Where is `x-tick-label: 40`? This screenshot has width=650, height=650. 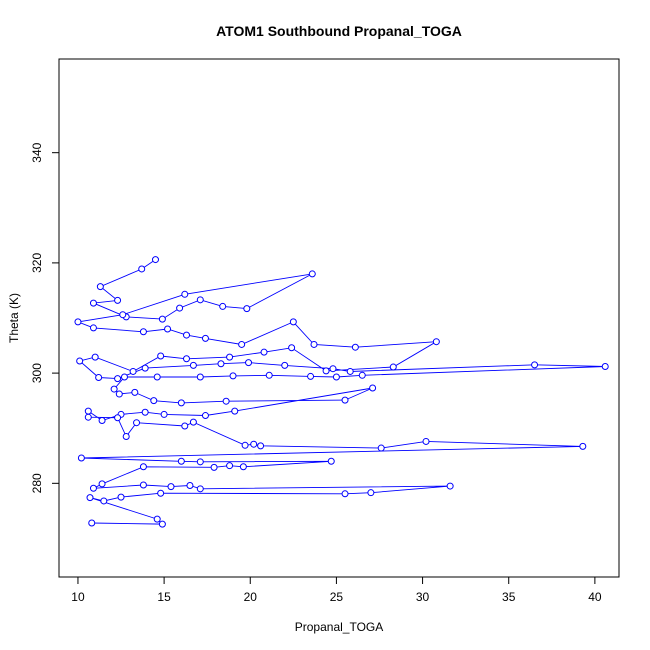
x-tick-label: 40 is located at coordinates (595, 597).